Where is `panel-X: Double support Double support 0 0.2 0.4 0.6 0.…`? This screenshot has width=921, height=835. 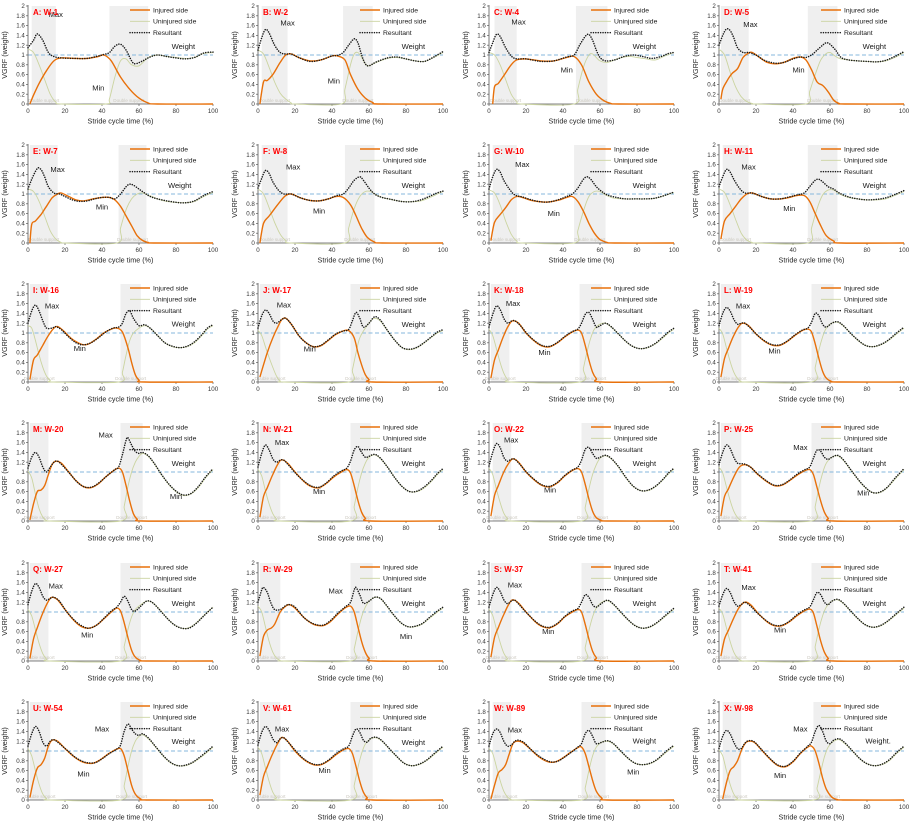
panel-X: Double support Double support 0 0.2 0.4 0.6 0.… is located at coordinates (806, 765).